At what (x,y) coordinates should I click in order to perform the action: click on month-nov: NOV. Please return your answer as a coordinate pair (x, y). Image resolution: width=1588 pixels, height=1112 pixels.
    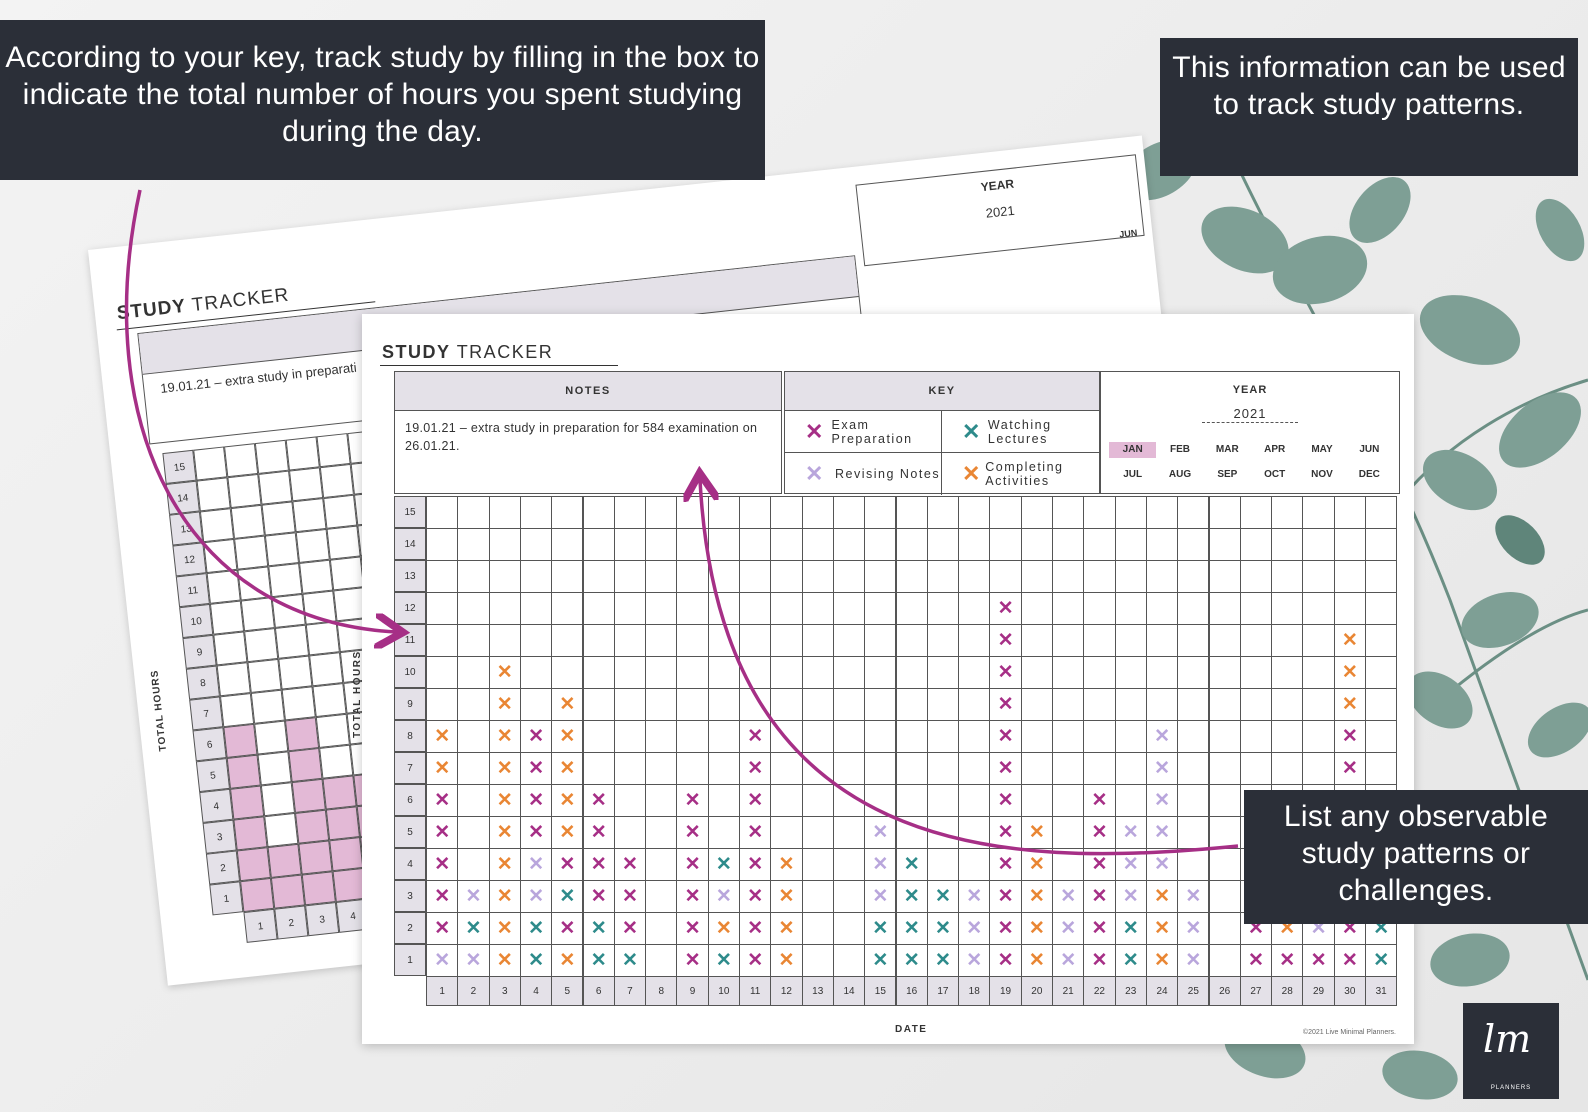
    Looking at the image, I should click on (1322, 474).